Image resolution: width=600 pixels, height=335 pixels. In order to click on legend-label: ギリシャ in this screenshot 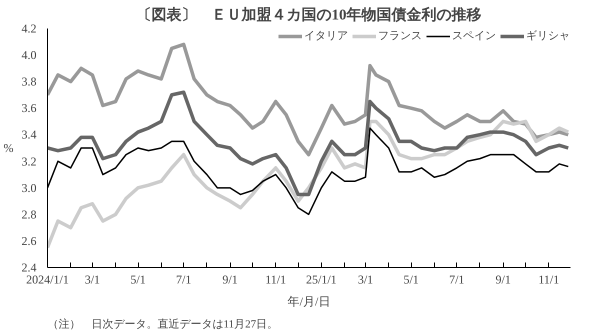, I will do `click(548, 36)`.